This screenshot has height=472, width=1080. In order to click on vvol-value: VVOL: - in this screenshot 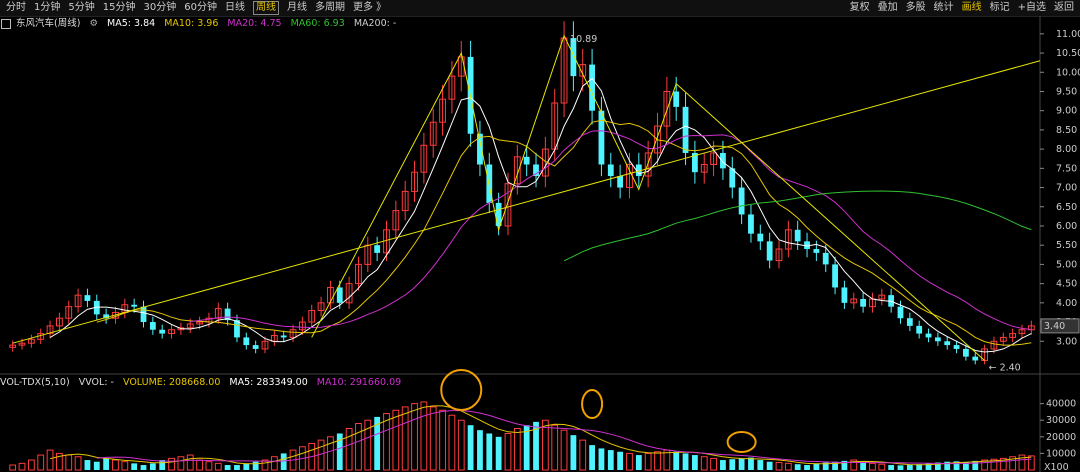, I will do `click(96, 382)`.